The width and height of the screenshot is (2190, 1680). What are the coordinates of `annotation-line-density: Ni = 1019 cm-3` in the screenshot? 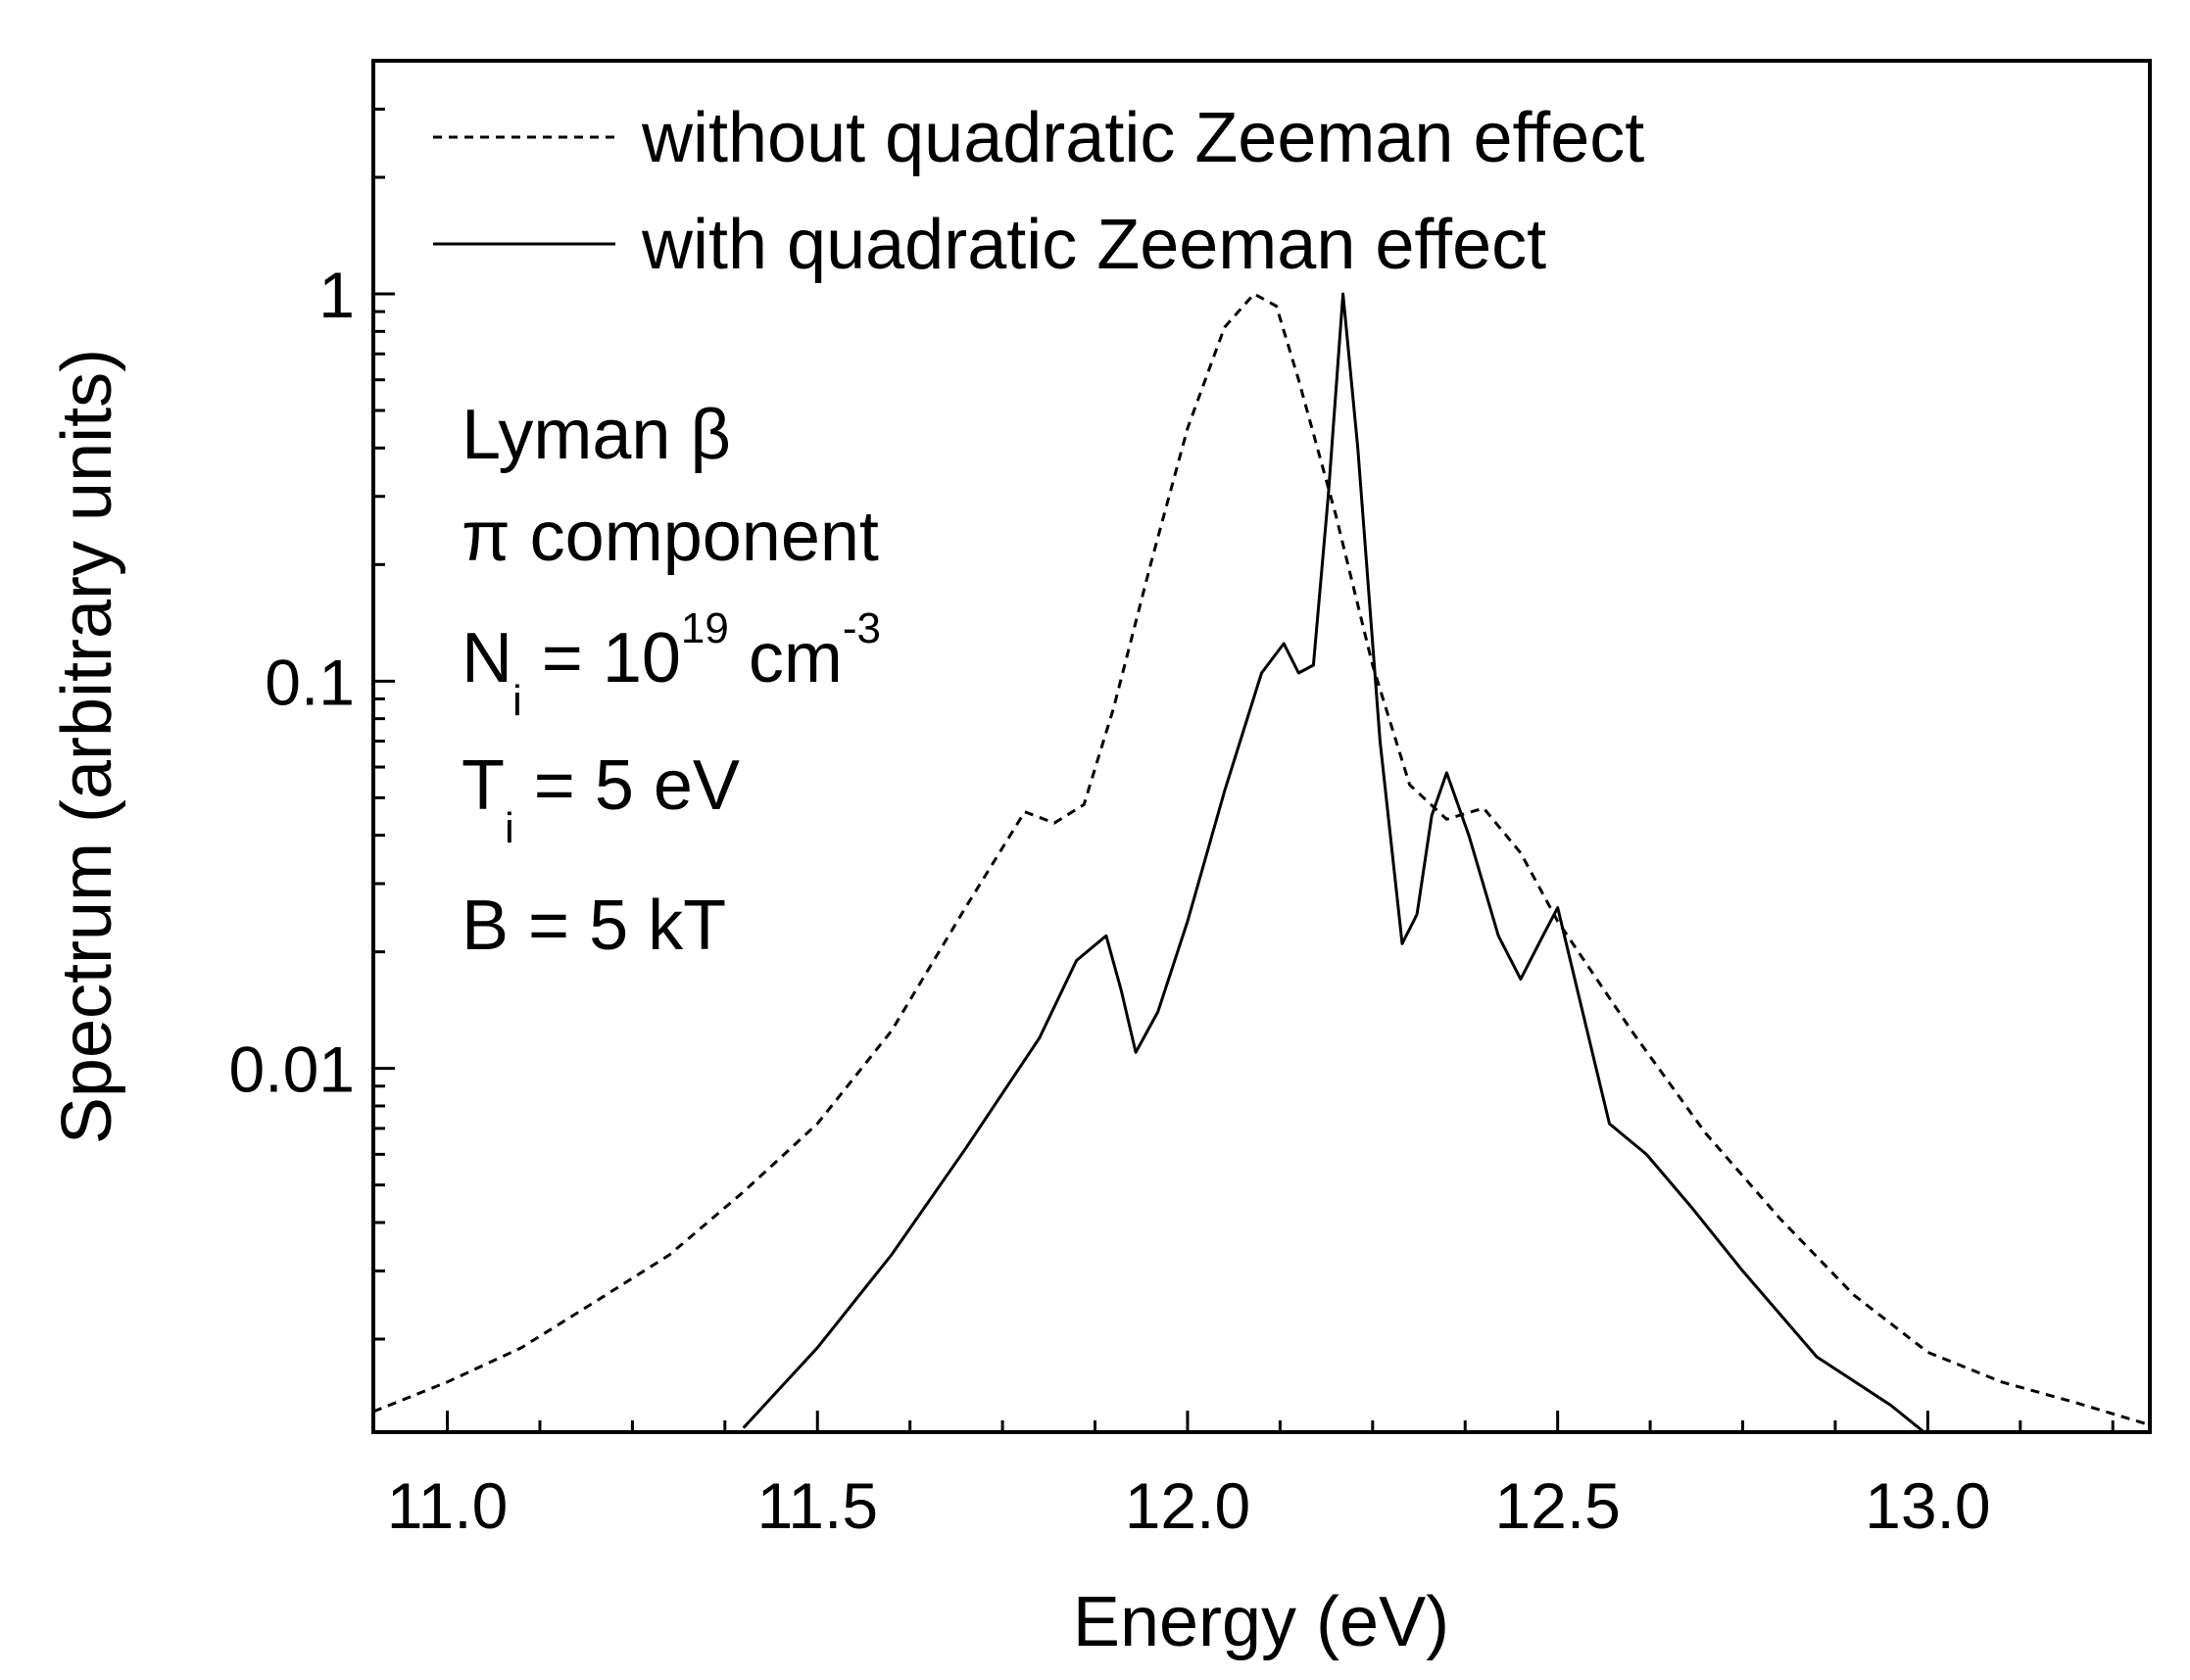 It's located at (672, 664).